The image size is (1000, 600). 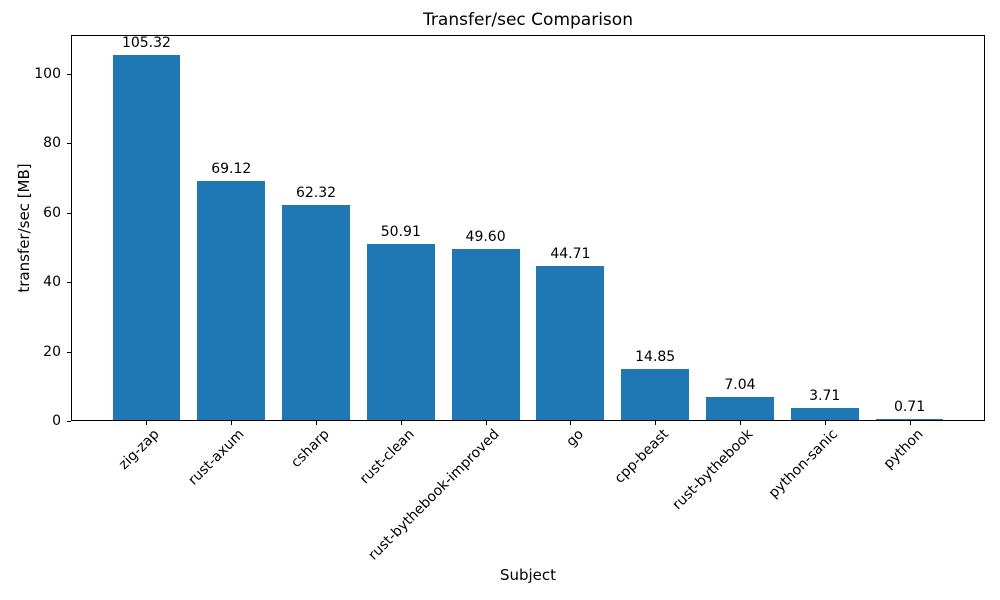 I want to click on x-tick-label: zig-zap, so click(x=140, y=449).